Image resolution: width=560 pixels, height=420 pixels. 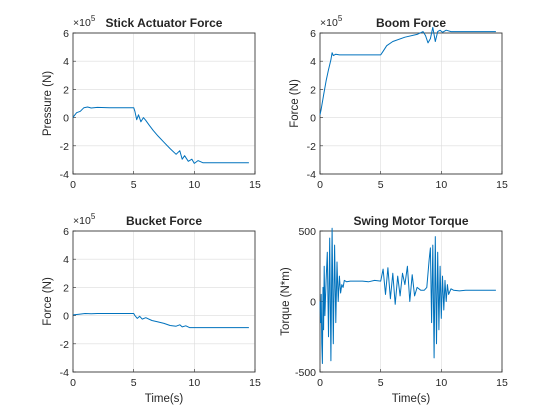 What do you see at coordinates (164, 221) in the screenshot?
I see `chart-title: Bucket Force` at bounding box center [164, 221].